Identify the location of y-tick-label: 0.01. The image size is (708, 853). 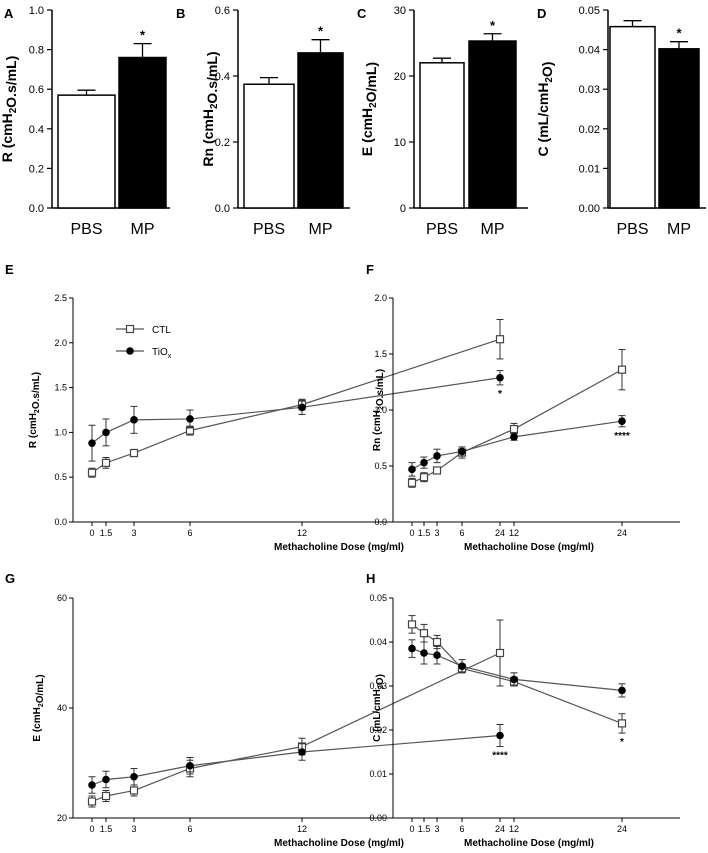
(589, 169).